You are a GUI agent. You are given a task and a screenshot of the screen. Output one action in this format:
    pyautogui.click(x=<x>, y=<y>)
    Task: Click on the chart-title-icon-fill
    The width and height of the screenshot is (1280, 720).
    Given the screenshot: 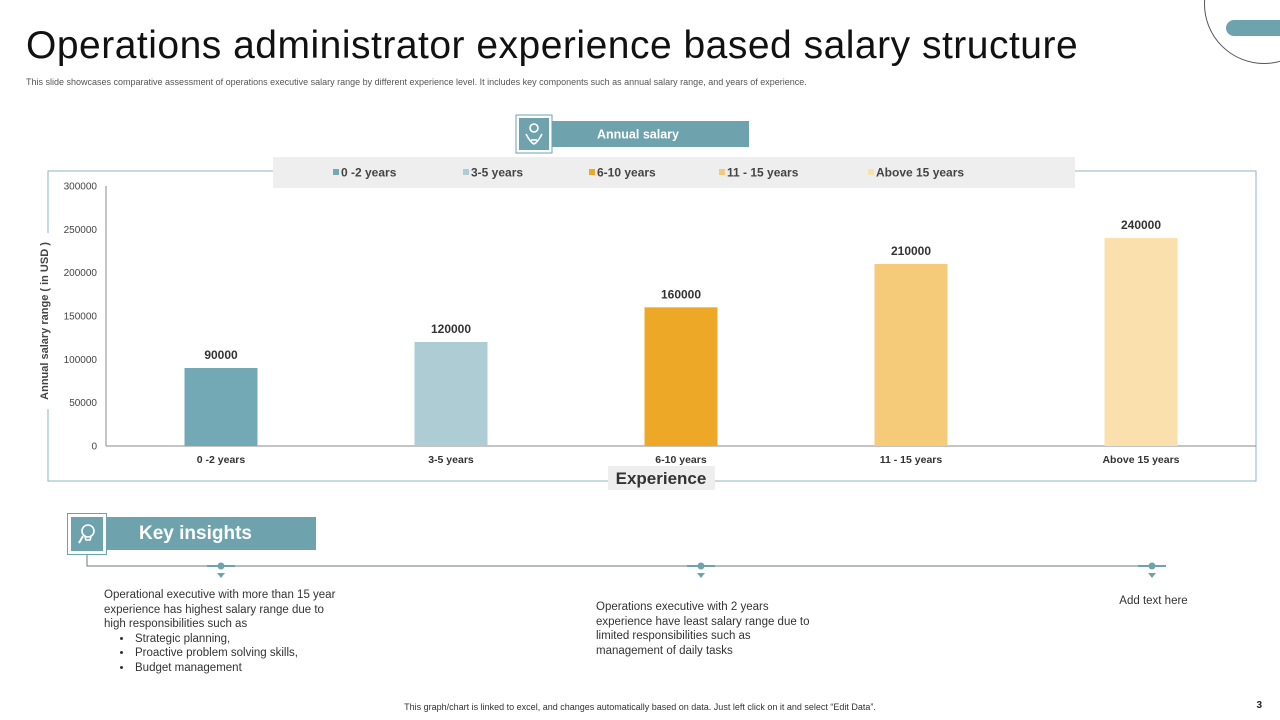 What is the action you would take?
    pyautogui.click(x=534, y=134)
    